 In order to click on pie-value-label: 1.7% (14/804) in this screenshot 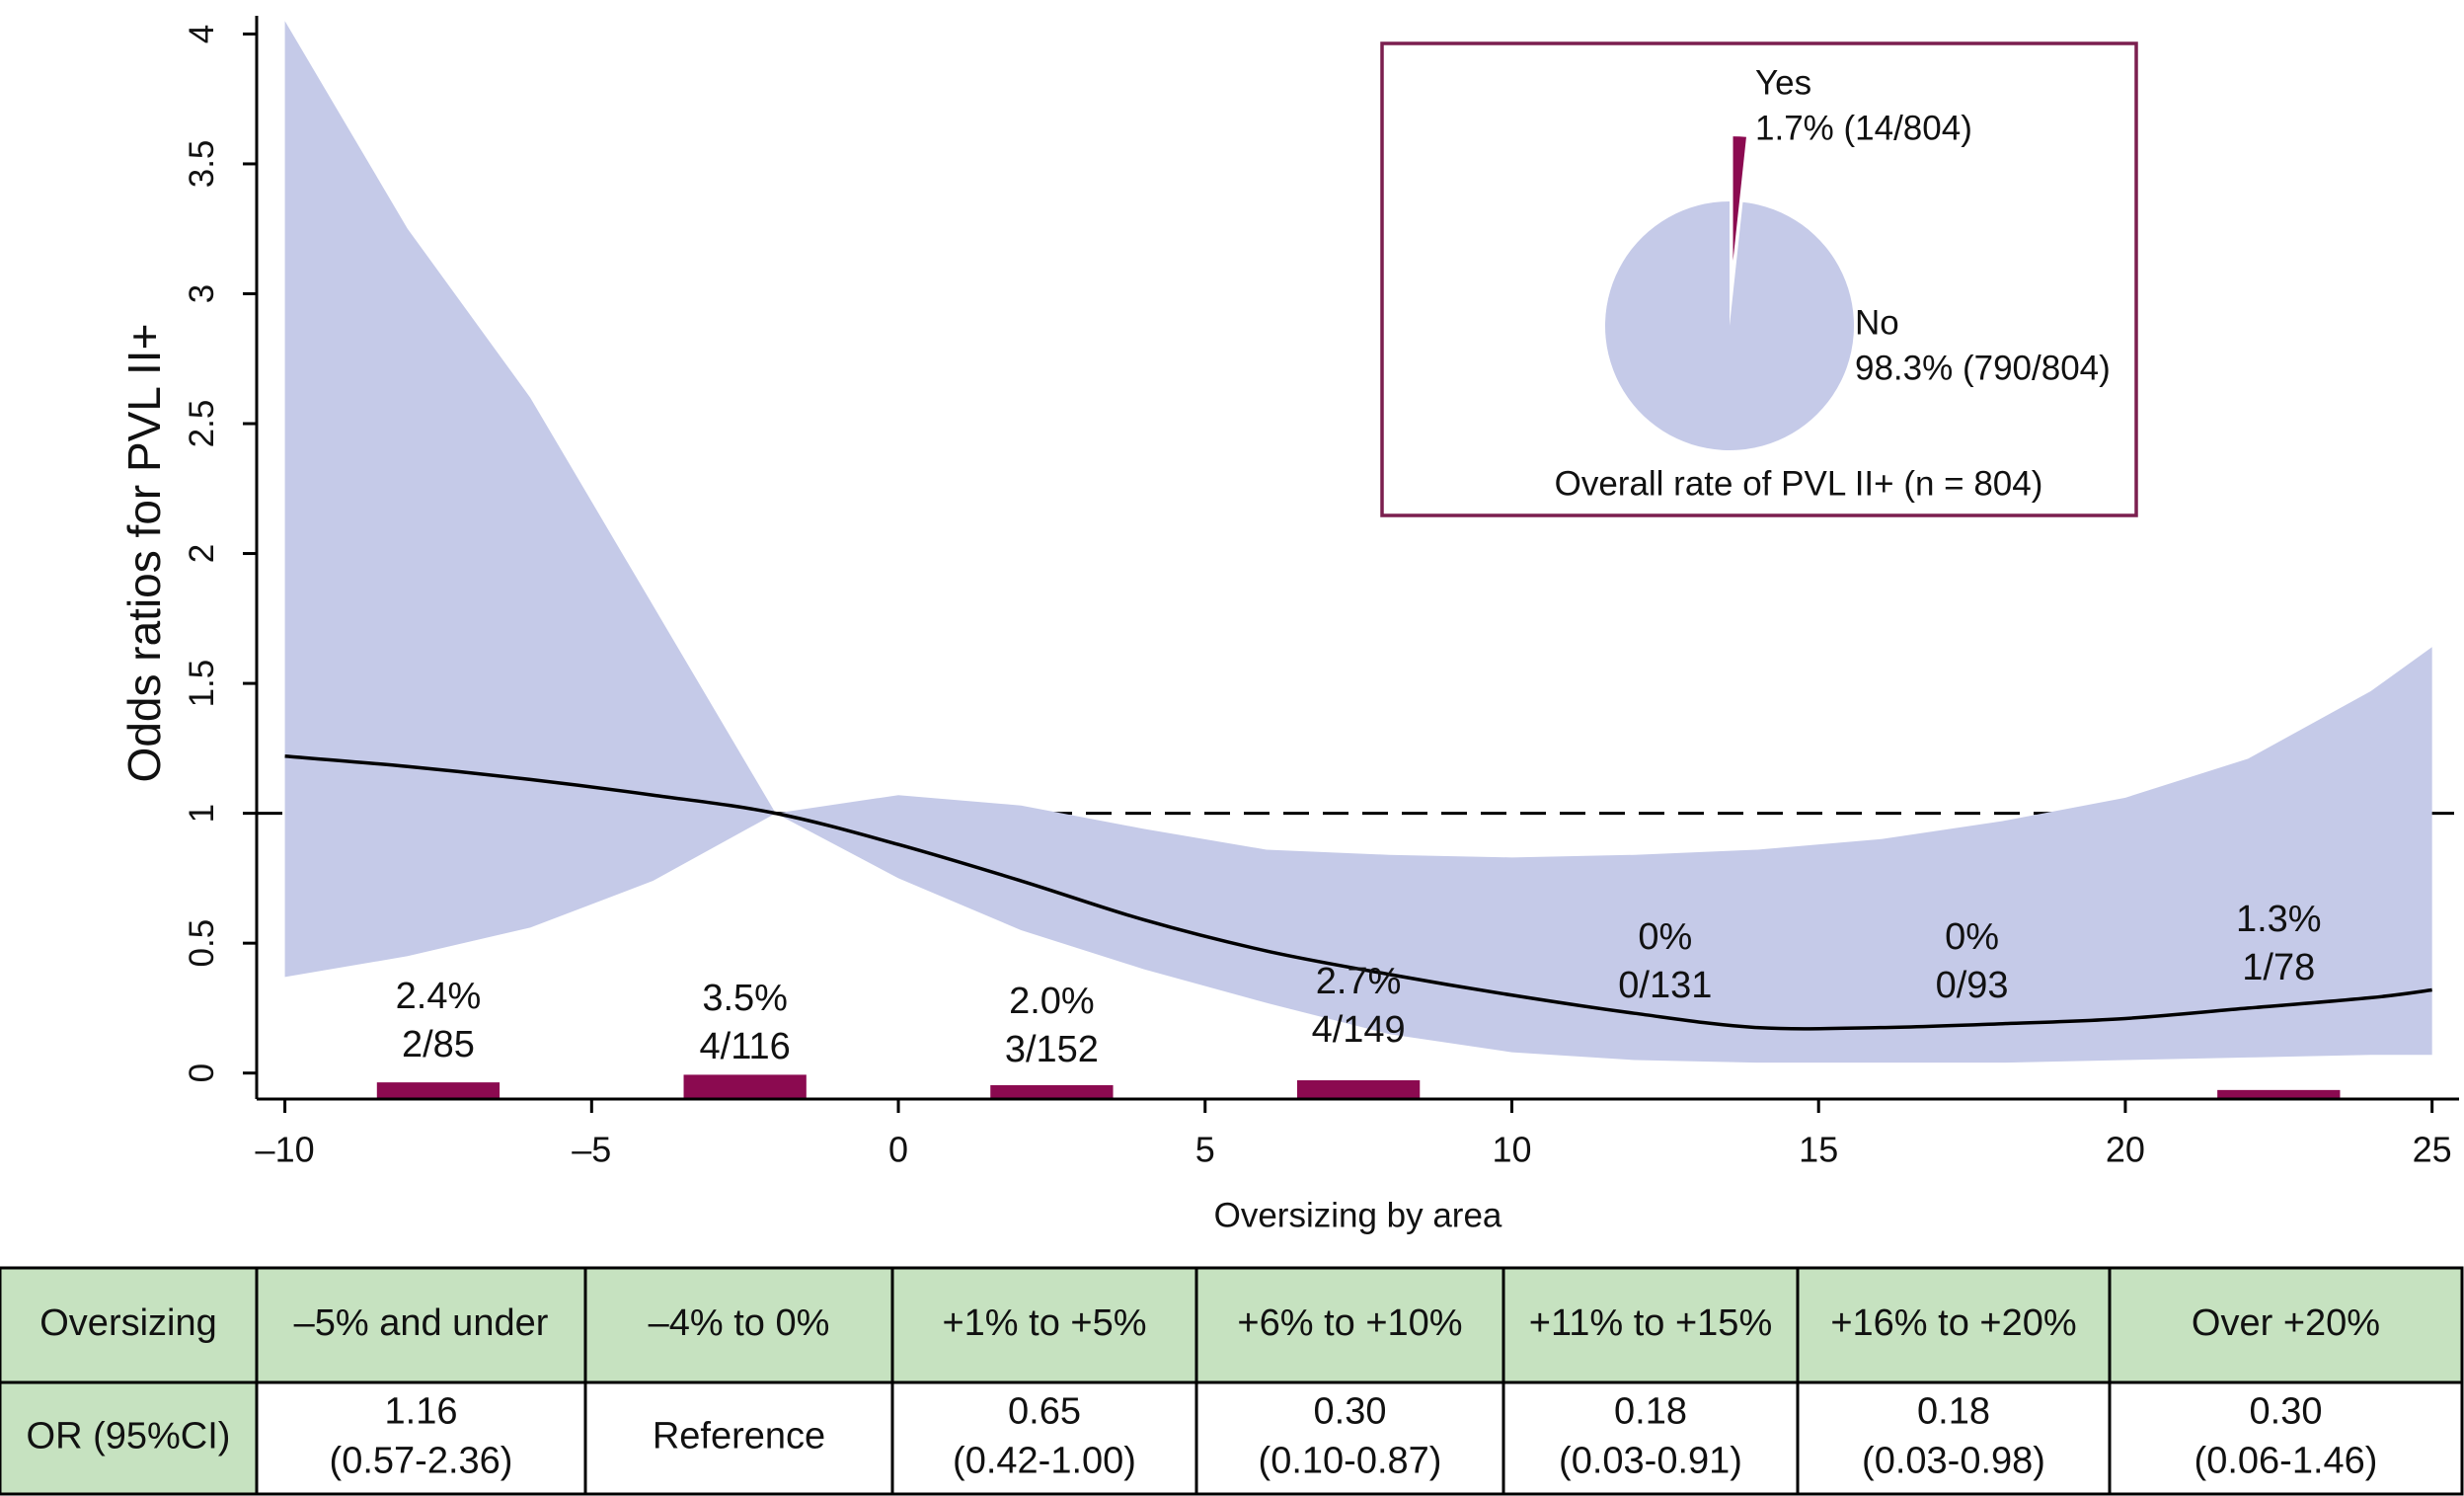, I will do `click(1863, 128)`.